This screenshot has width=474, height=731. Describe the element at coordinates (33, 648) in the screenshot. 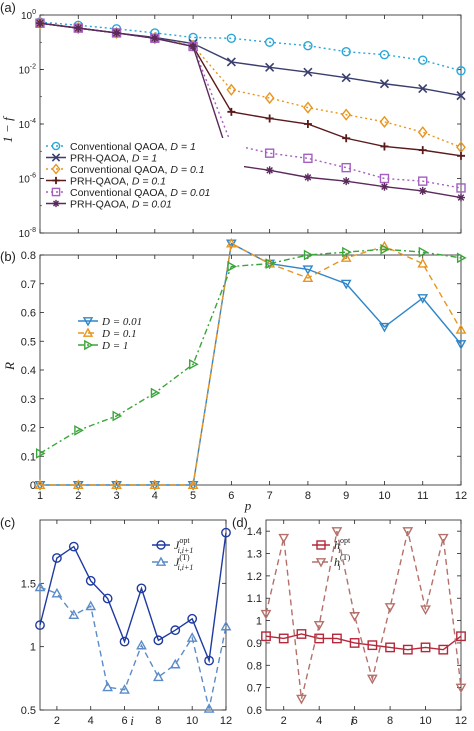

I see `panel-c-ytick-label: 1` at that location.